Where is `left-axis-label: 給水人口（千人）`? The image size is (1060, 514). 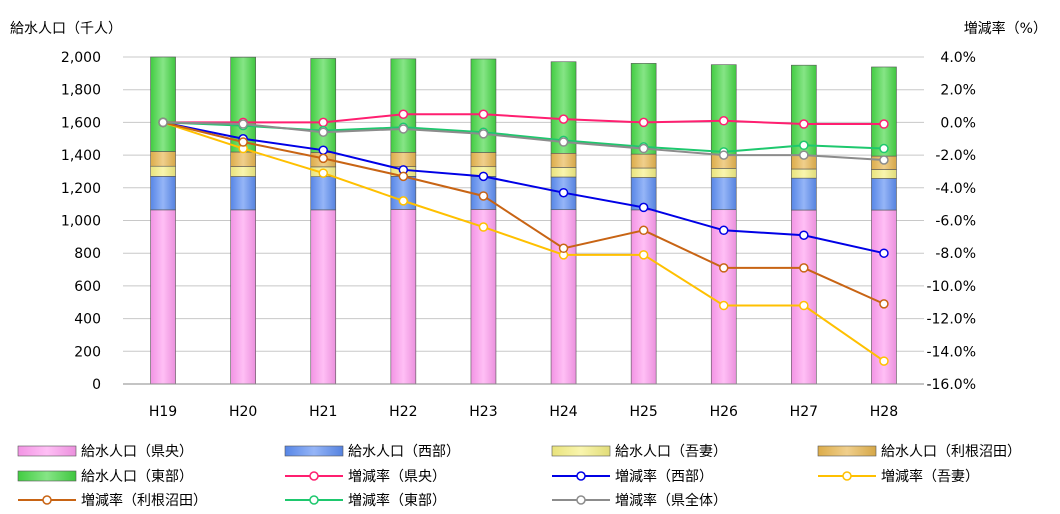 left-axis-label: 給水人口（千人） is located at coordinates (66, 29).